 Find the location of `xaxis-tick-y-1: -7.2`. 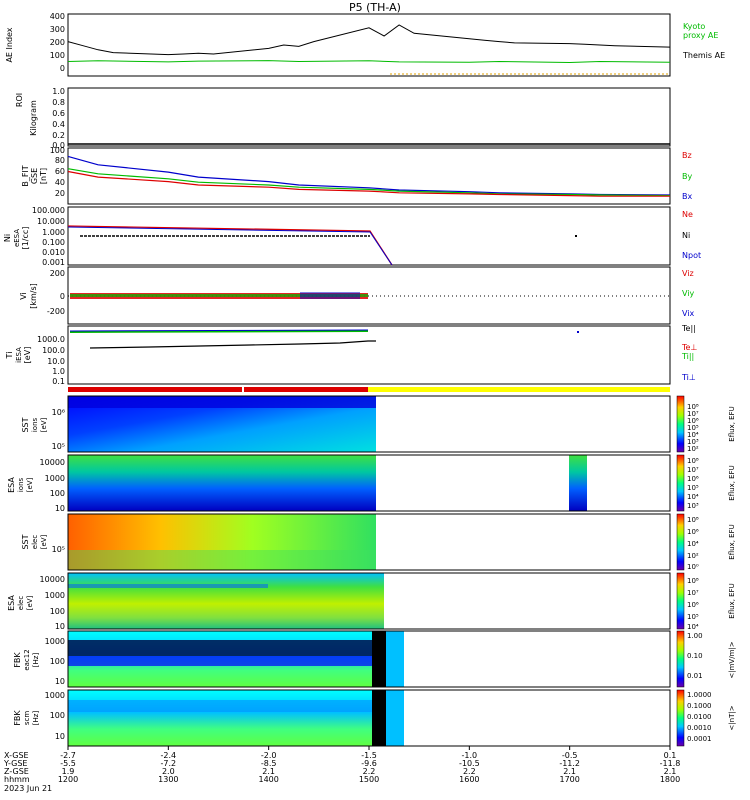

xaxis-tick-y-1: -7.2 is located at coordinates (169, 763).